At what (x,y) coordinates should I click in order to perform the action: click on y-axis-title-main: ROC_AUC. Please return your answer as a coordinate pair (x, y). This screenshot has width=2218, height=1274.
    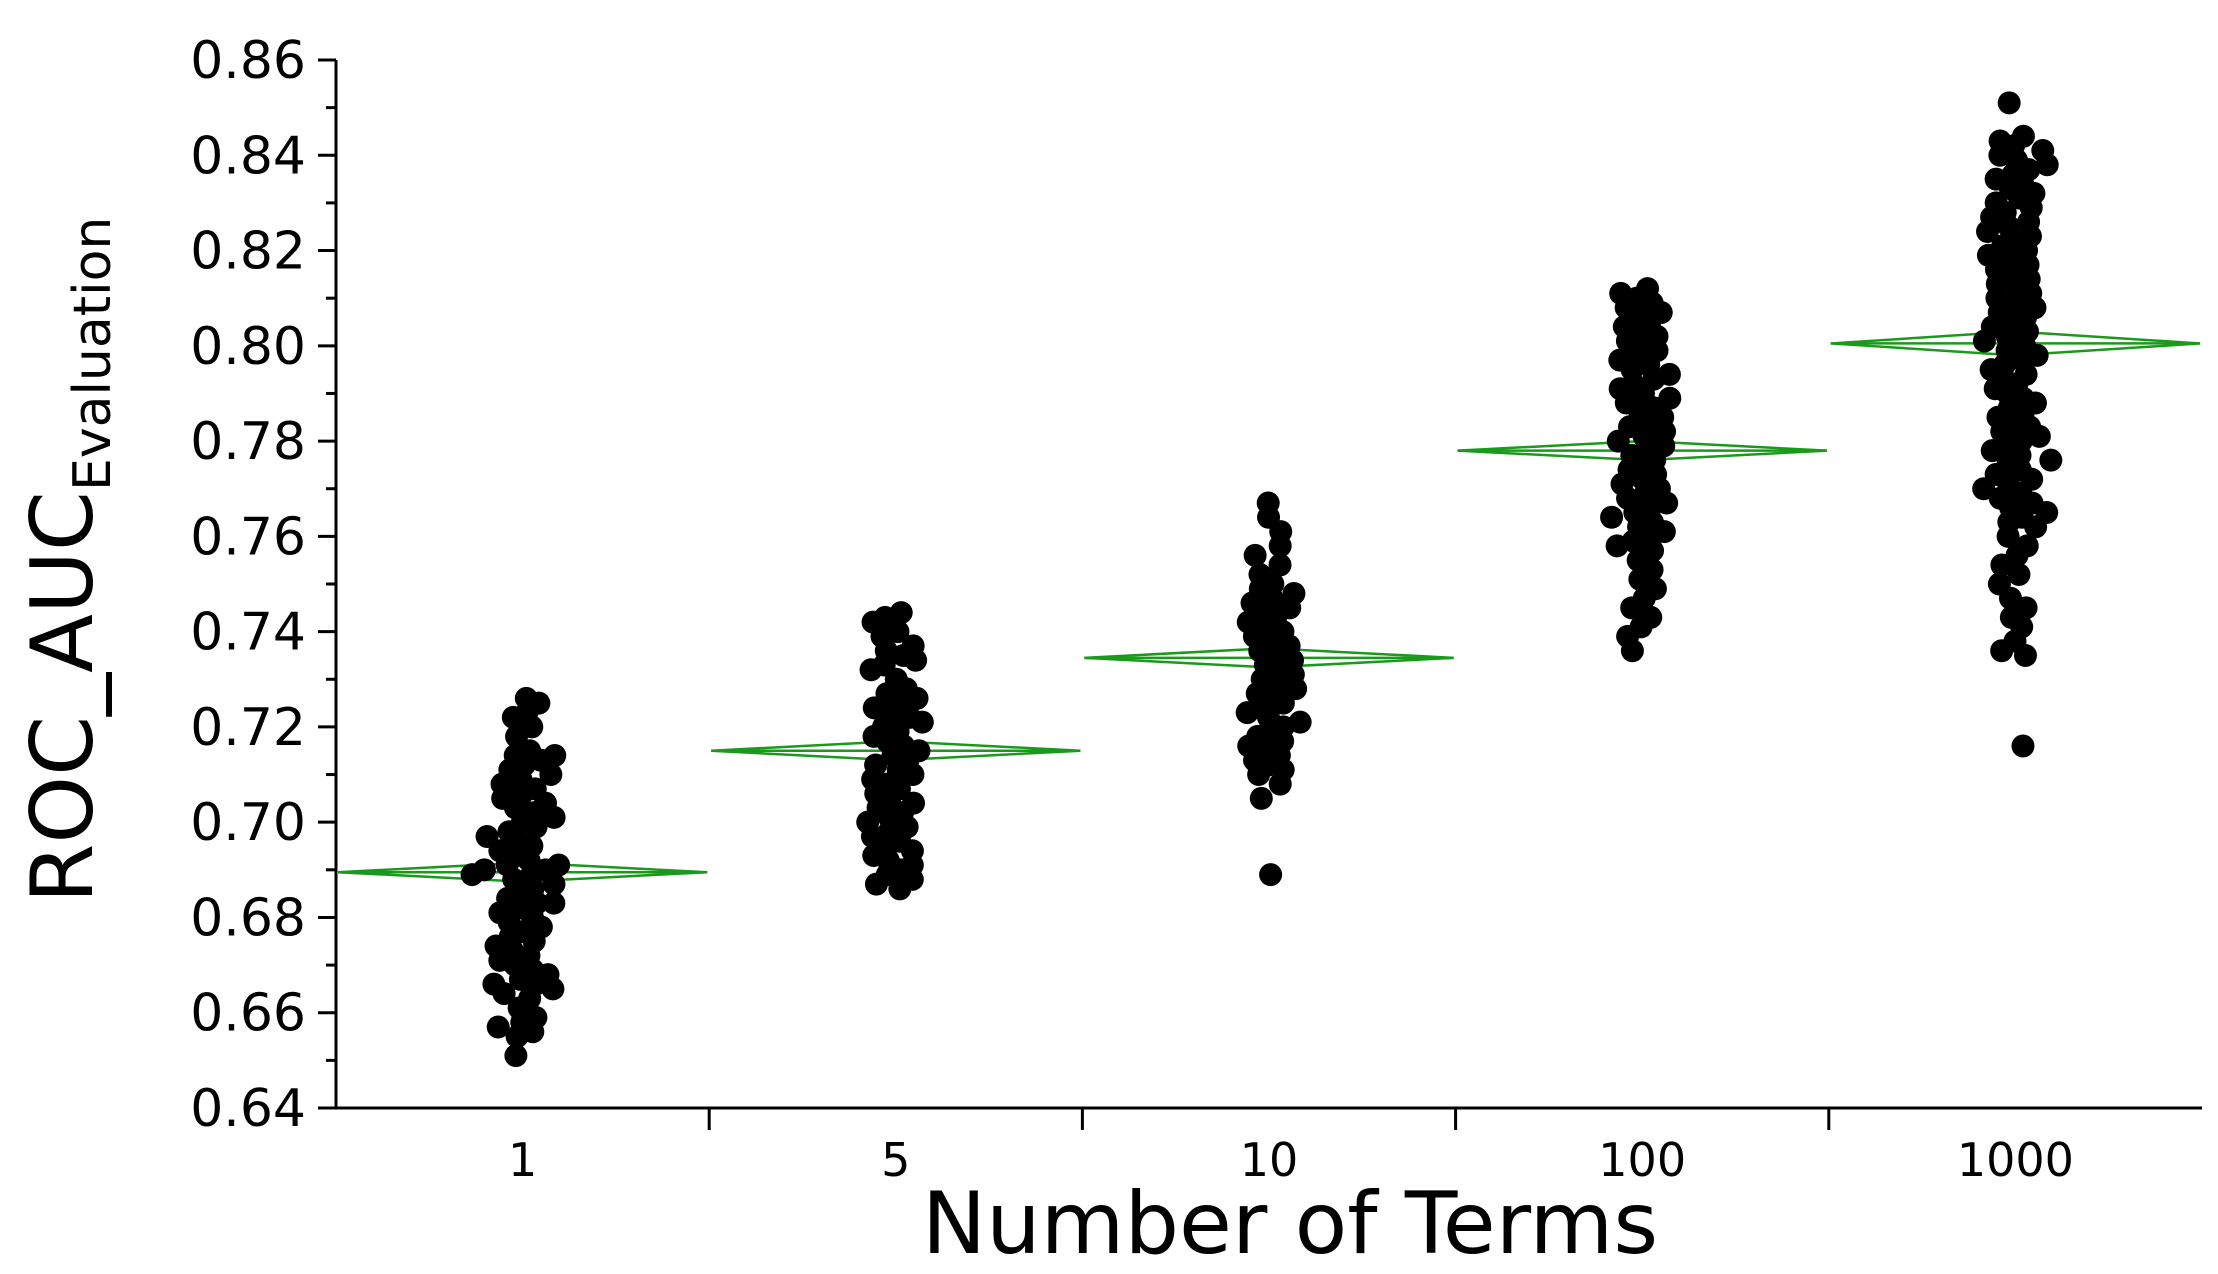
    Looking at the image, I should click on (63, 697).